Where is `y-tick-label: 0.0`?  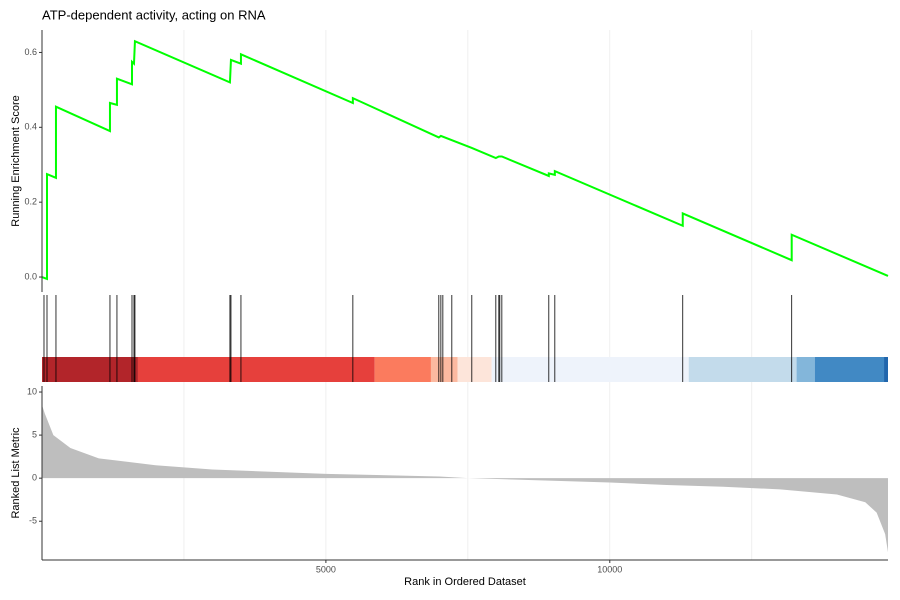
y-tick-label: 0.0 is located at coordinates (30, 276).